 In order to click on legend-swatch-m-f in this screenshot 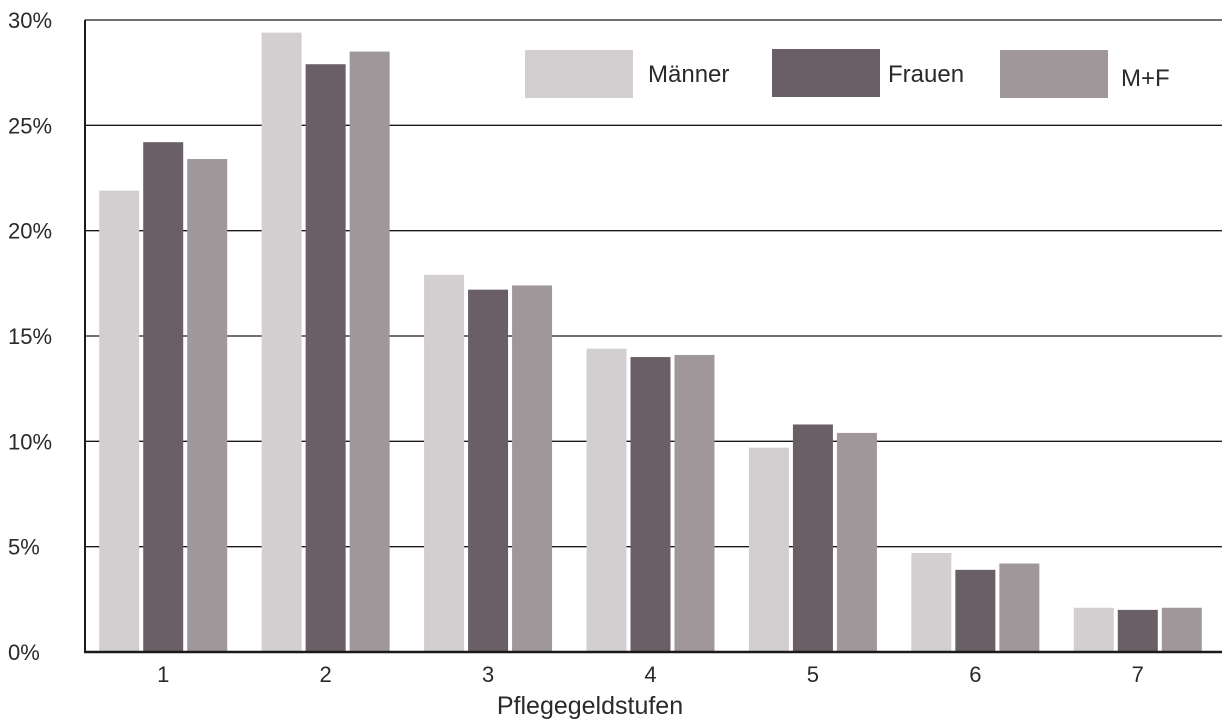, I will do `click(1054, 74)`.